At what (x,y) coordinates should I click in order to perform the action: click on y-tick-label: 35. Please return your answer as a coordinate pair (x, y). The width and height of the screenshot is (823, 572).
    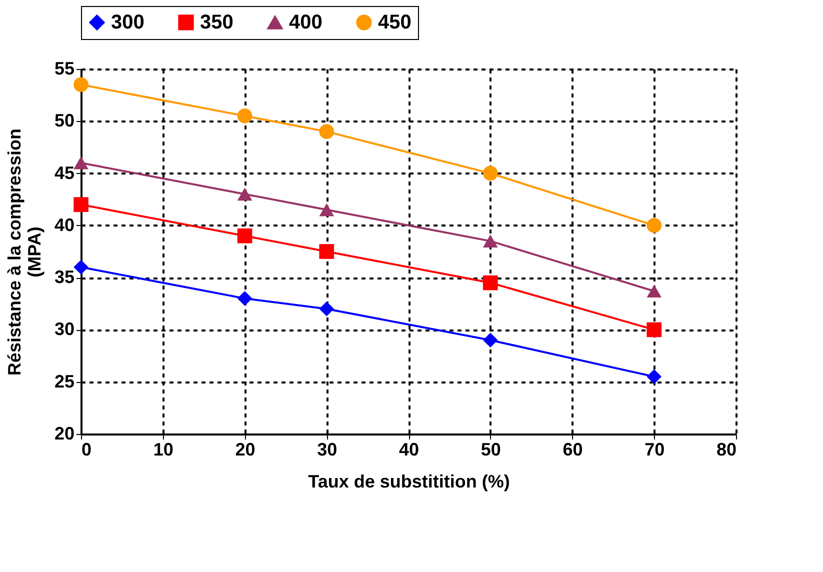
    Looking at the image, I should click on (64, 277).